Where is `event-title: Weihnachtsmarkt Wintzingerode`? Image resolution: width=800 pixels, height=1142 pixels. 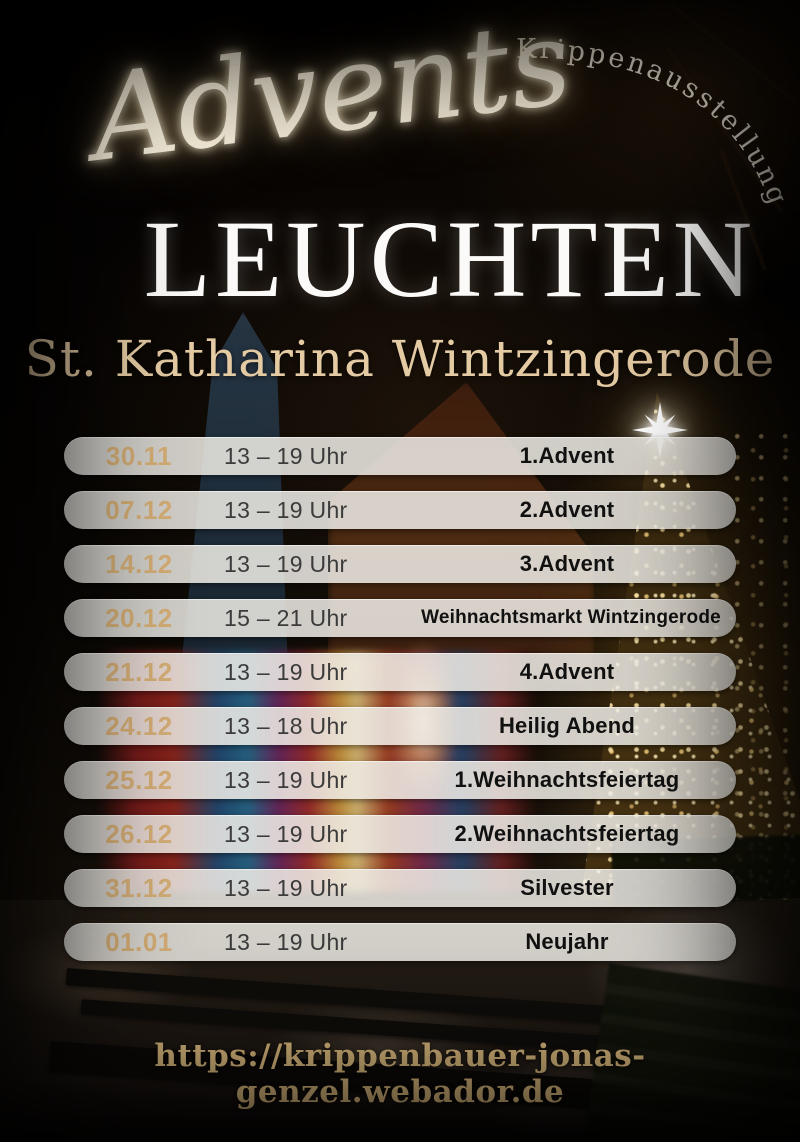 event-title: Weihnachtsmarkt Wintzingerode is located at coordinates (571, 617).